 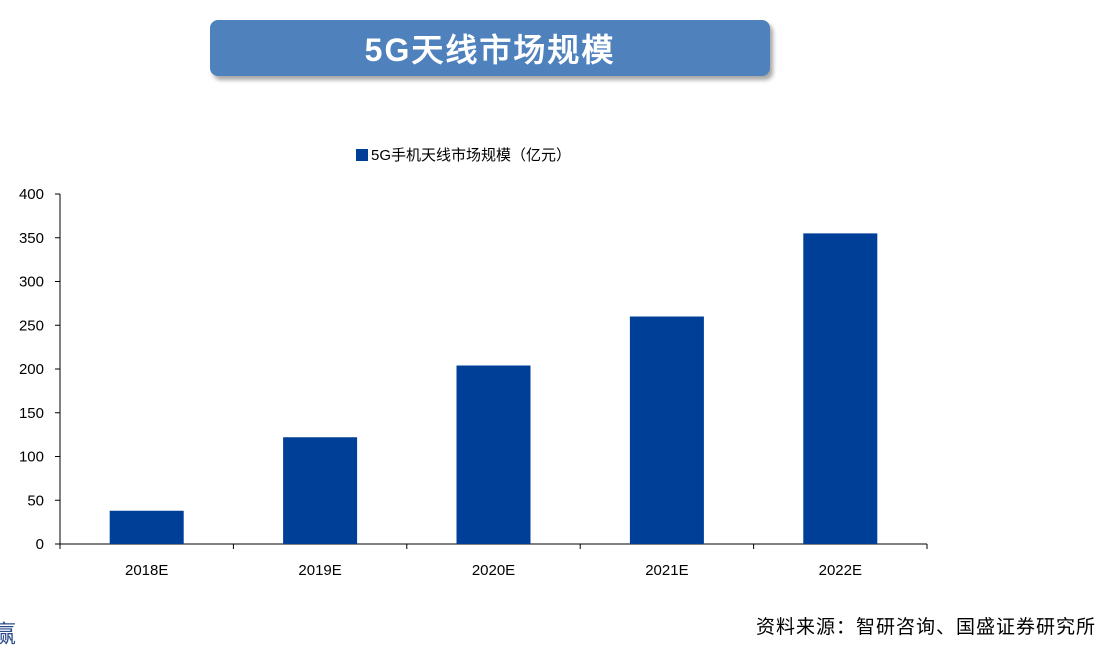 What do you see at coordinates (471, 155) in the screenshot?
I see `legend-label: 5G手机天线市场规模（亿元）` at bounding box center [471, 155].